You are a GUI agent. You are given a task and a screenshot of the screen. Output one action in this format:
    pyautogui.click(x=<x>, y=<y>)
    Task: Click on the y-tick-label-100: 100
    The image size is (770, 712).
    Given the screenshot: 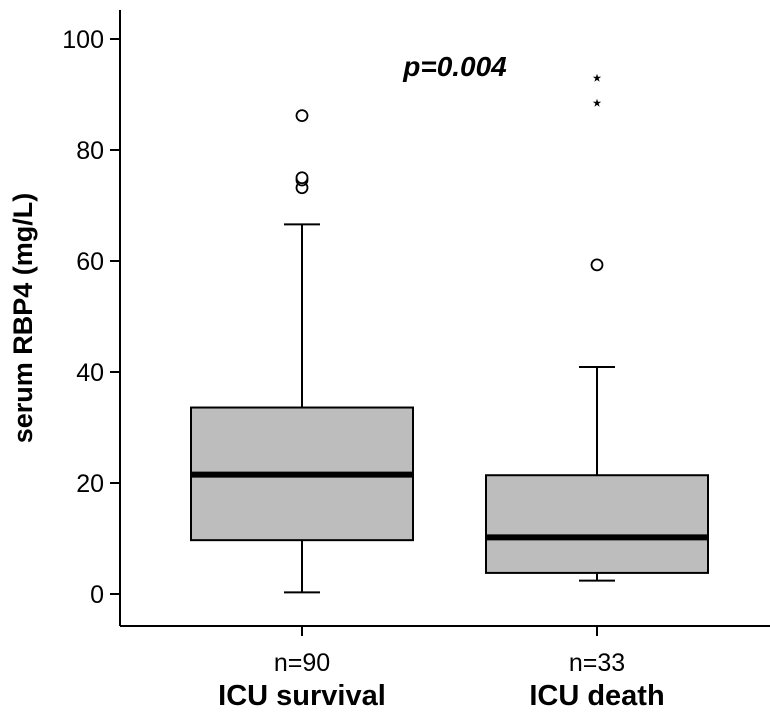 What is the action you would take?
    pyautogui.click(x=83, y=40)
    